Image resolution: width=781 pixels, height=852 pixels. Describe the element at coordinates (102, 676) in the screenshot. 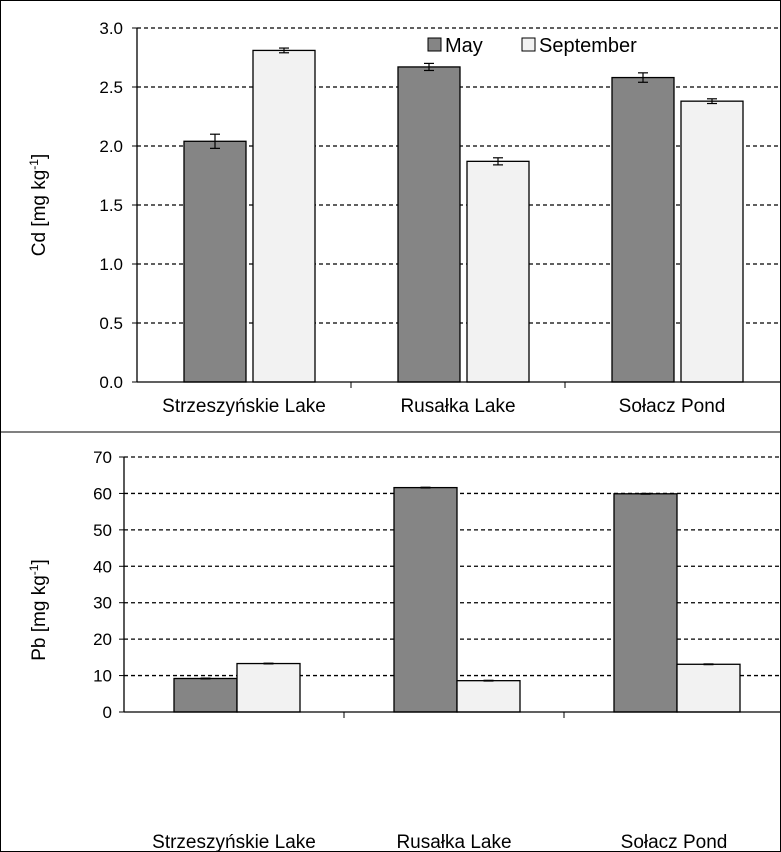

I see `pb-y-tick-label: 10` at that location.